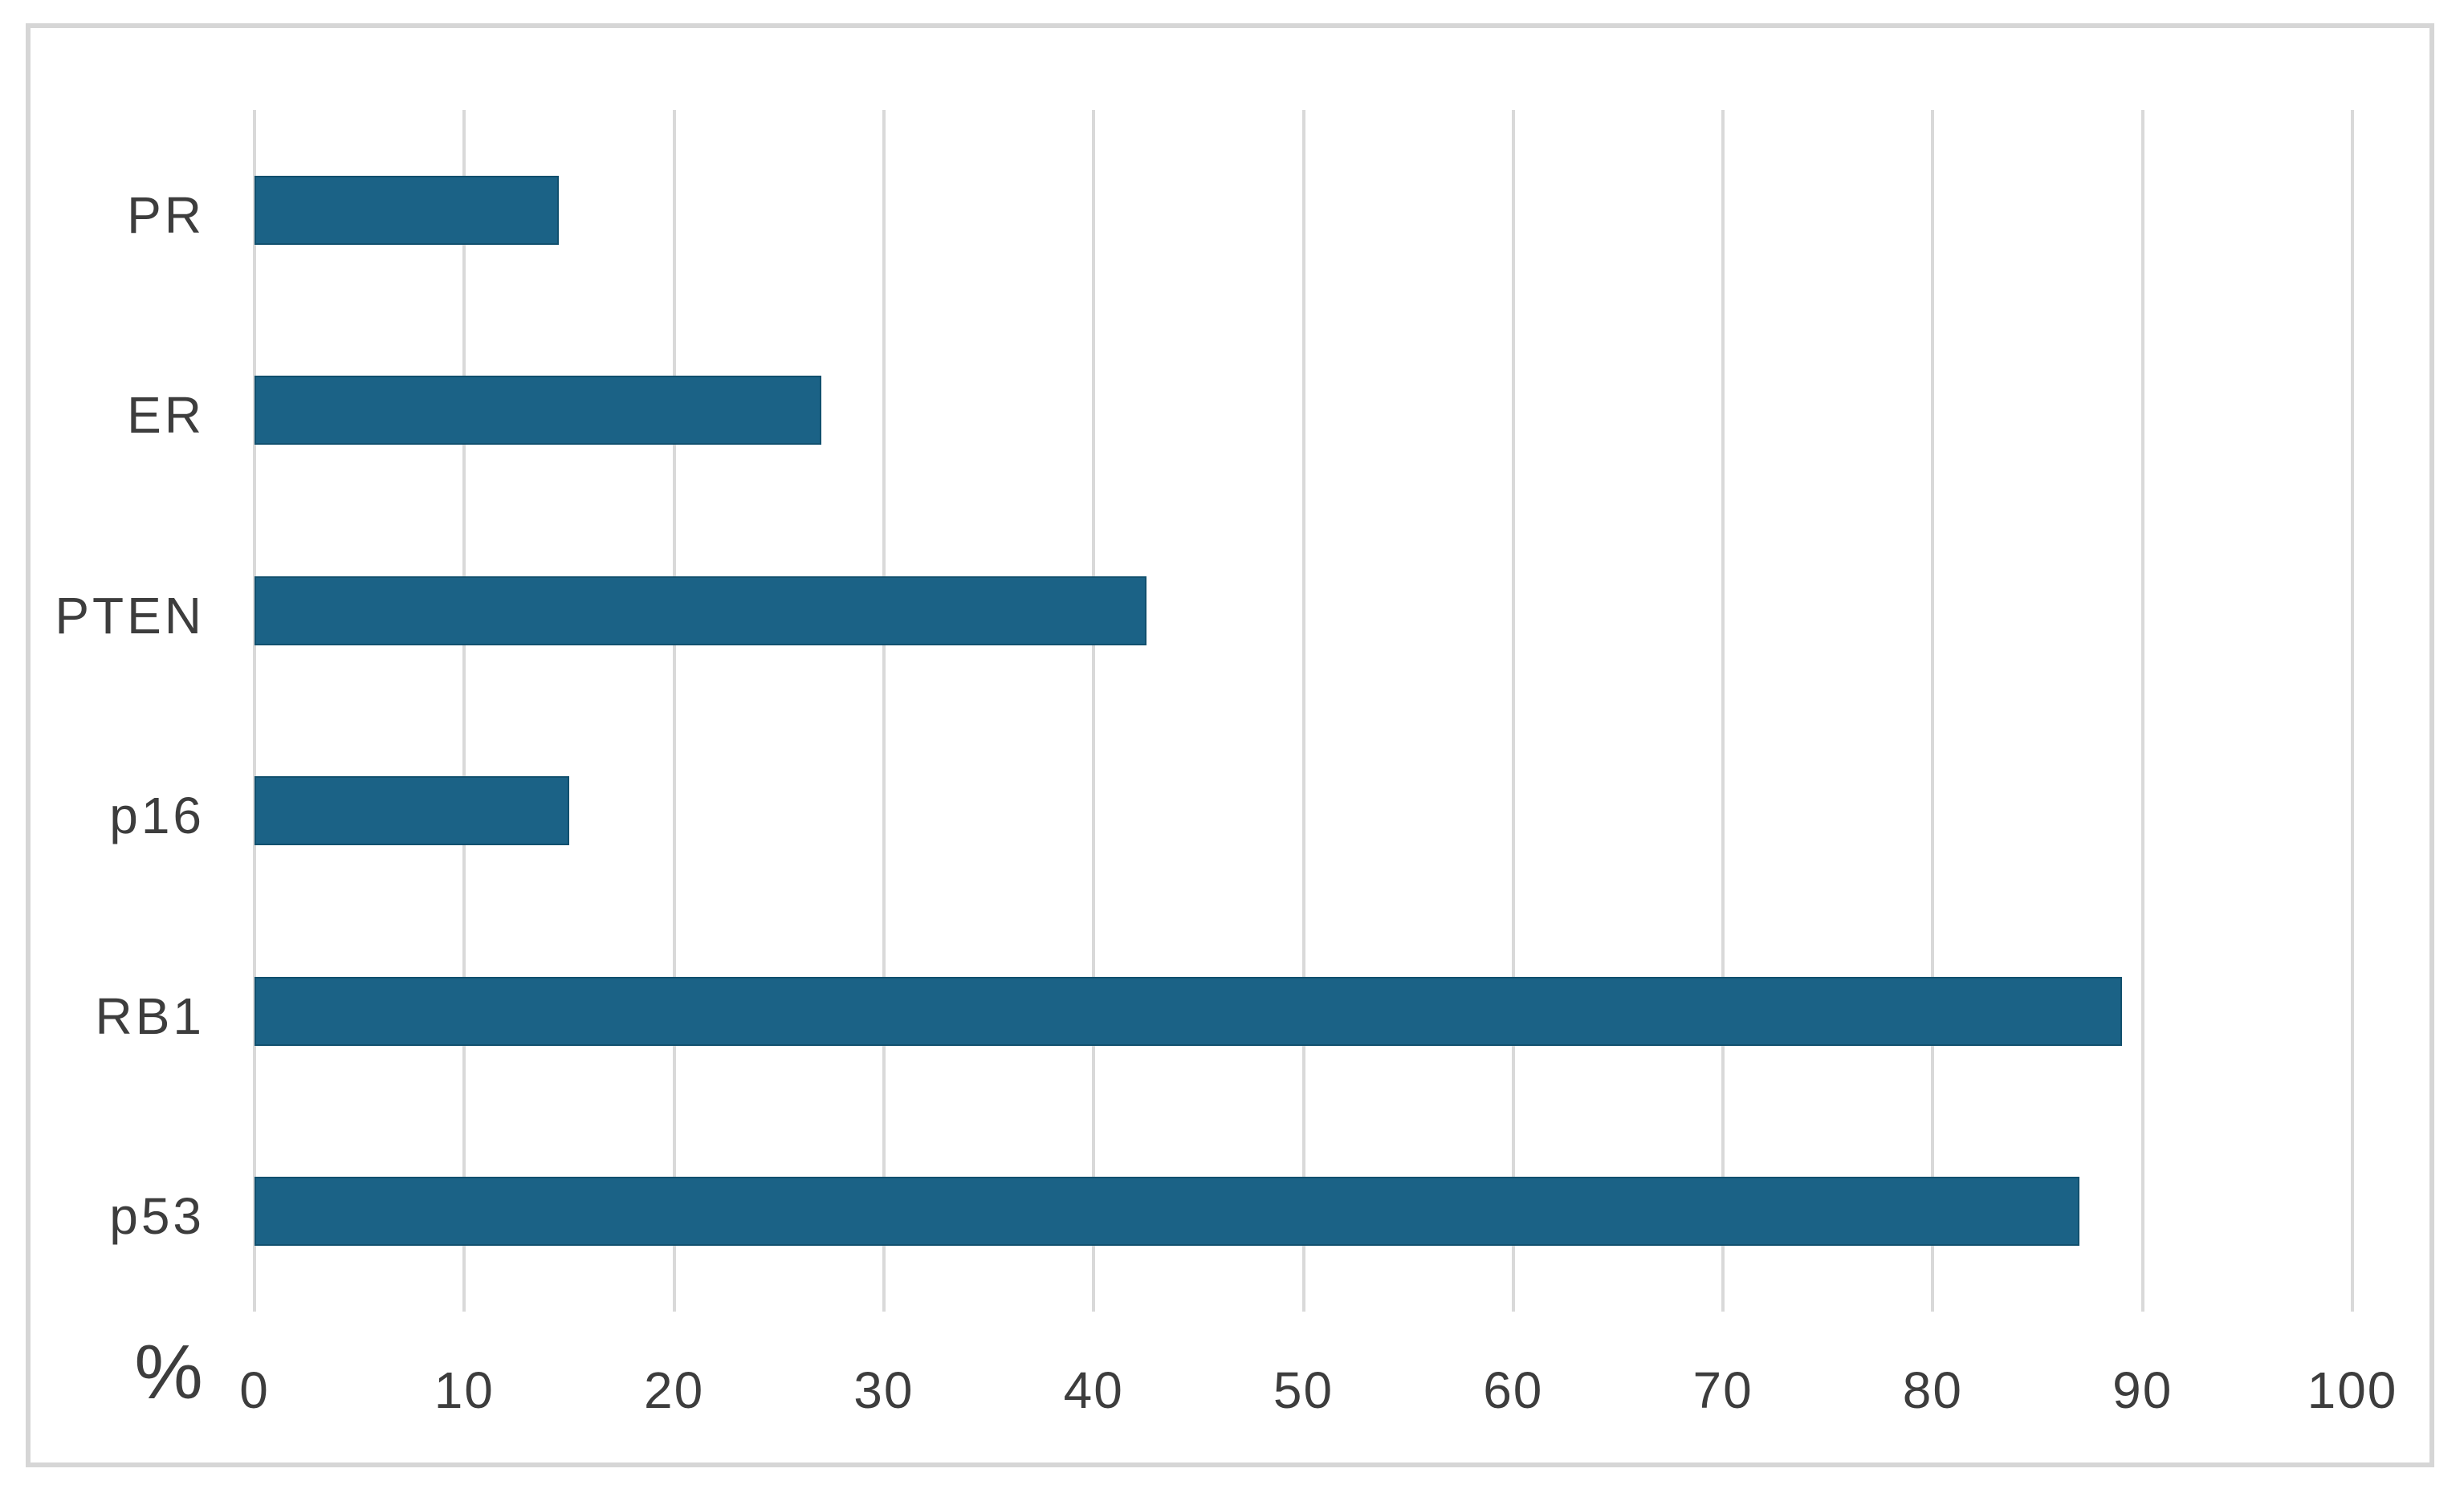 This screenshot has height=1493, width=2464. Describe the element at coordinates (2142, 1390) in the screenshot. I see `x-tick-label-90: 90` at that location.